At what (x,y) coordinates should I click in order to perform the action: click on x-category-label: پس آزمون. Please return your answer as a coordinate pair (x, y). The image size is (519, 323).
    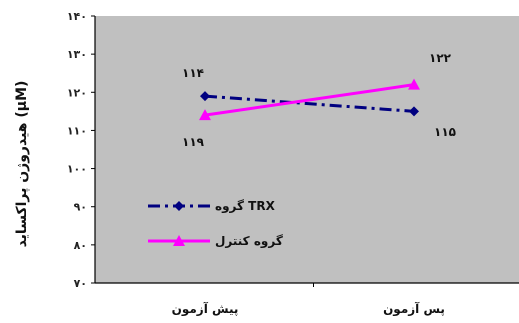
    Looking at the image, I should click on (414, 309).